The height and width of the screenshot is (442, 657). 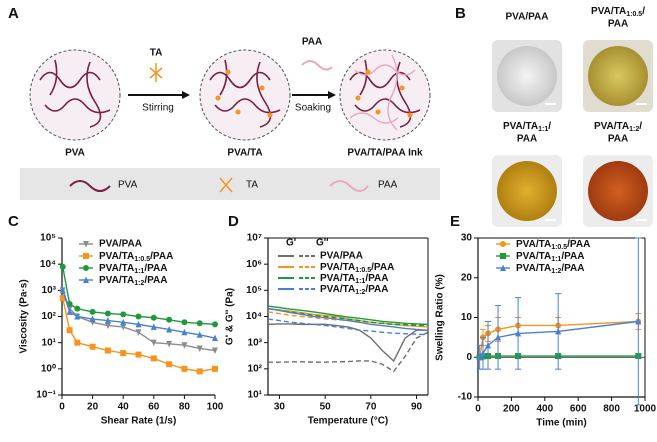 I want to click on y-tick-label: 20, so click(x=467, y=277).